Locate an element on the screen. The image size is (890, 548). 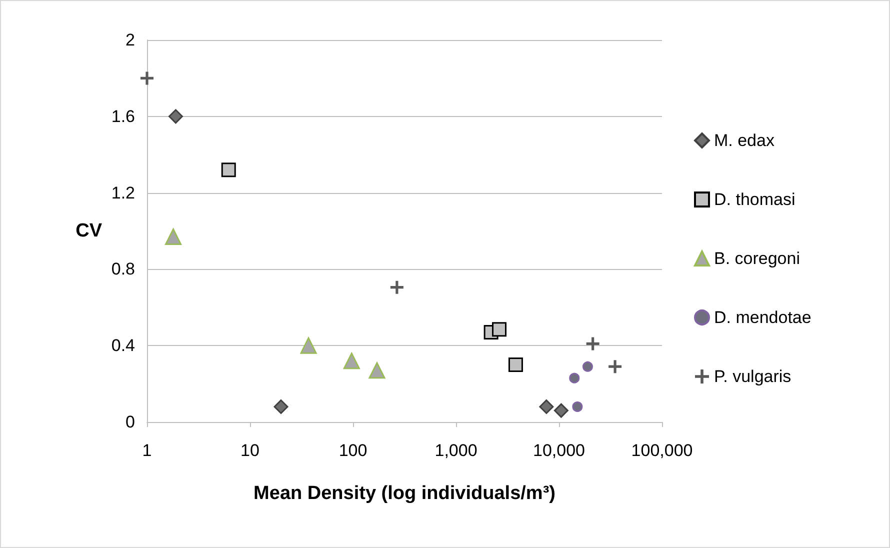
y-tick-label: 0.8 is located at coordinates (123, 269).